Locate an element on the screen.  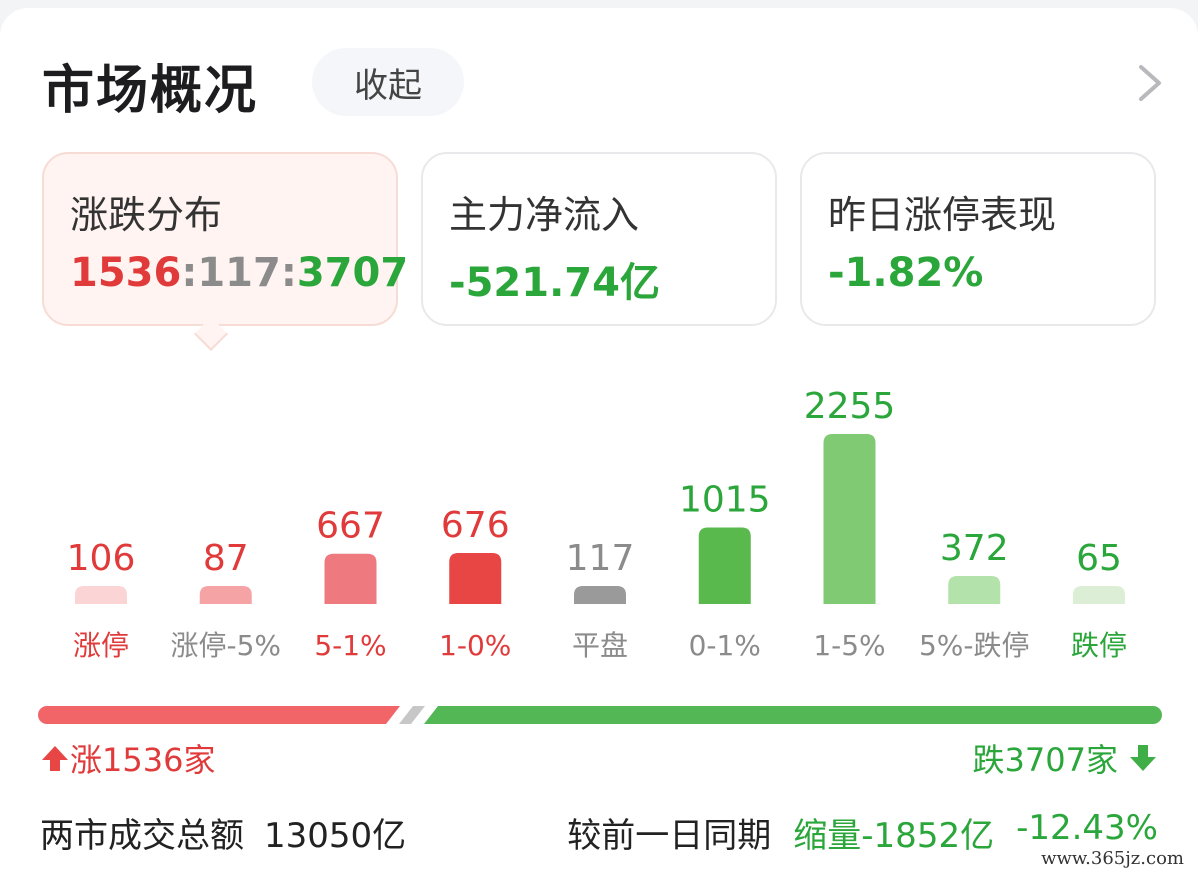
turnover-label: 两市成交总额 is located at coordinates (142, 836).